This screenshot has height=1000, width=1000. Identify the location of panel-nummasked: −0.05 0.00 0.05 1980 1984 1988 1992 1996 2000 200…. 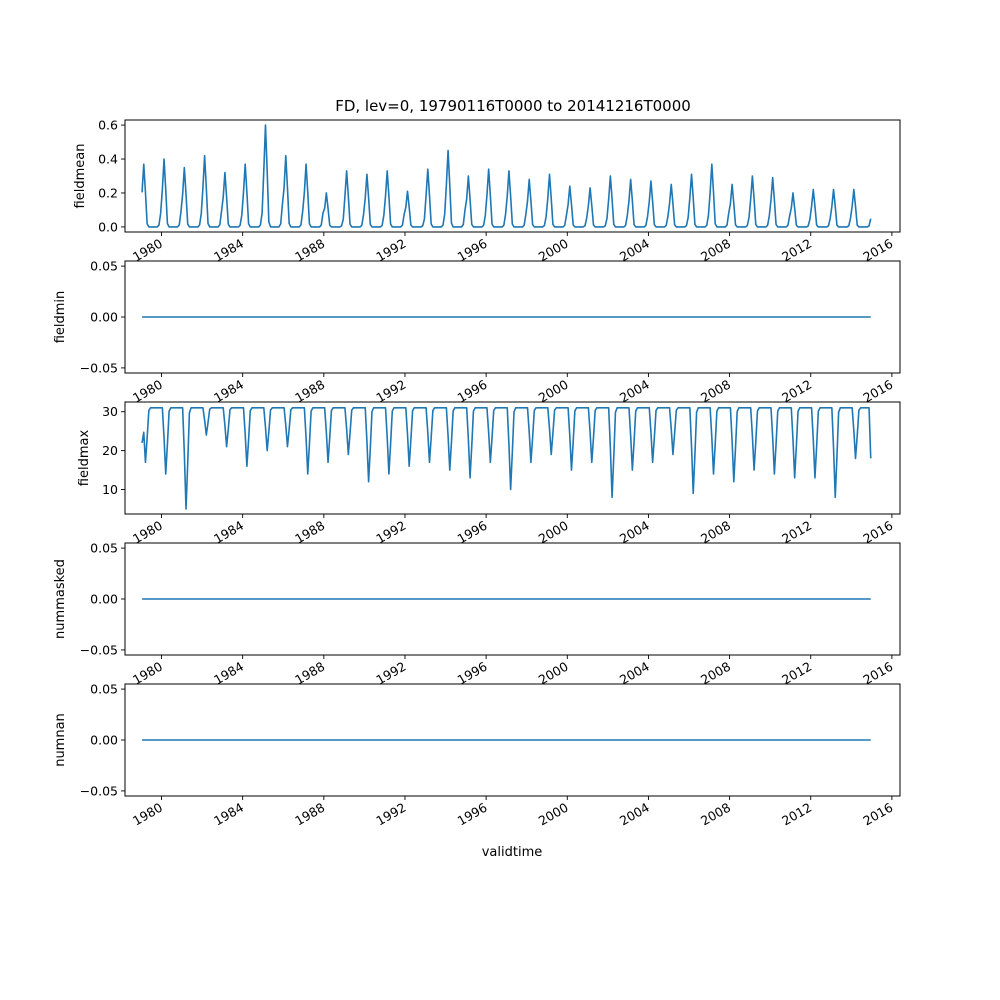
(477, 614).